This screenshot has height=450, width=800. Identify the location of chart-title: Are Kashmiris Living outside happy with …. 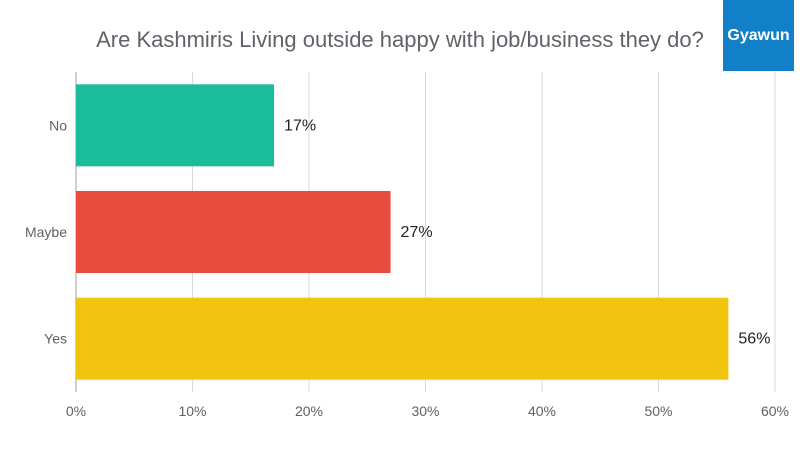
(400, 39).